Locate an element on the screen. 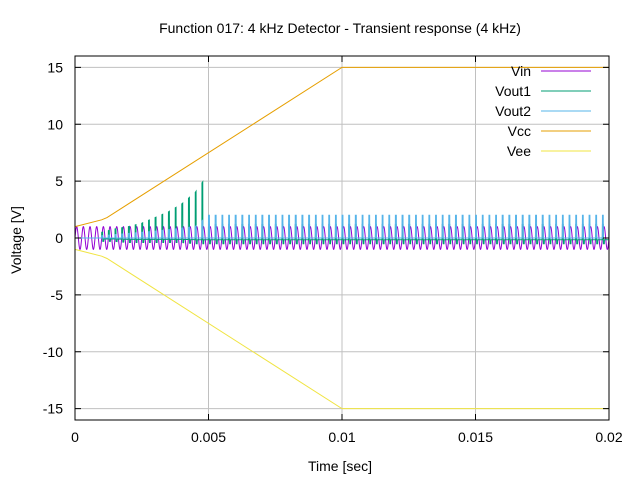  series-line-vout2 is located at coordinates (342, 226).